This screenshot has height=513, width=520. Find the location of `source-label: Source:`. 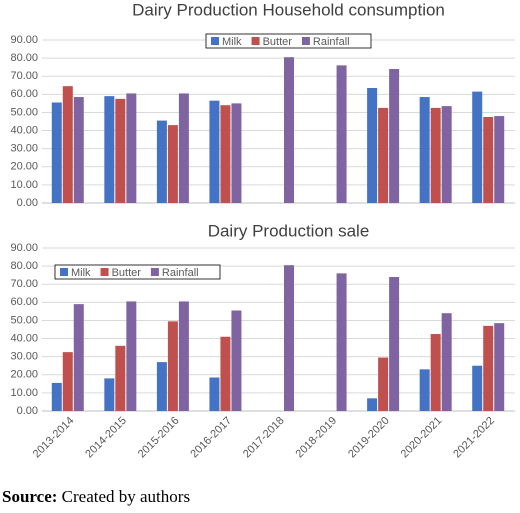

source-label: Source: is located at coordinates (29, 496).